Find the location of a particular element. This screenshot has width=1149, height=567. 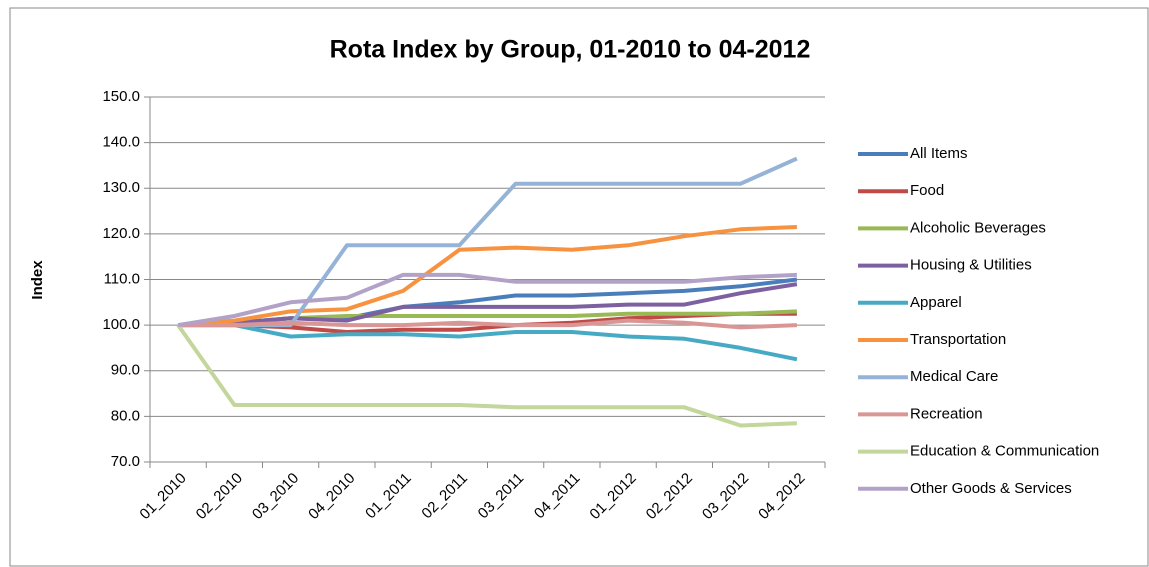

legend-label: Recreation is located at coordinates (946, 413).